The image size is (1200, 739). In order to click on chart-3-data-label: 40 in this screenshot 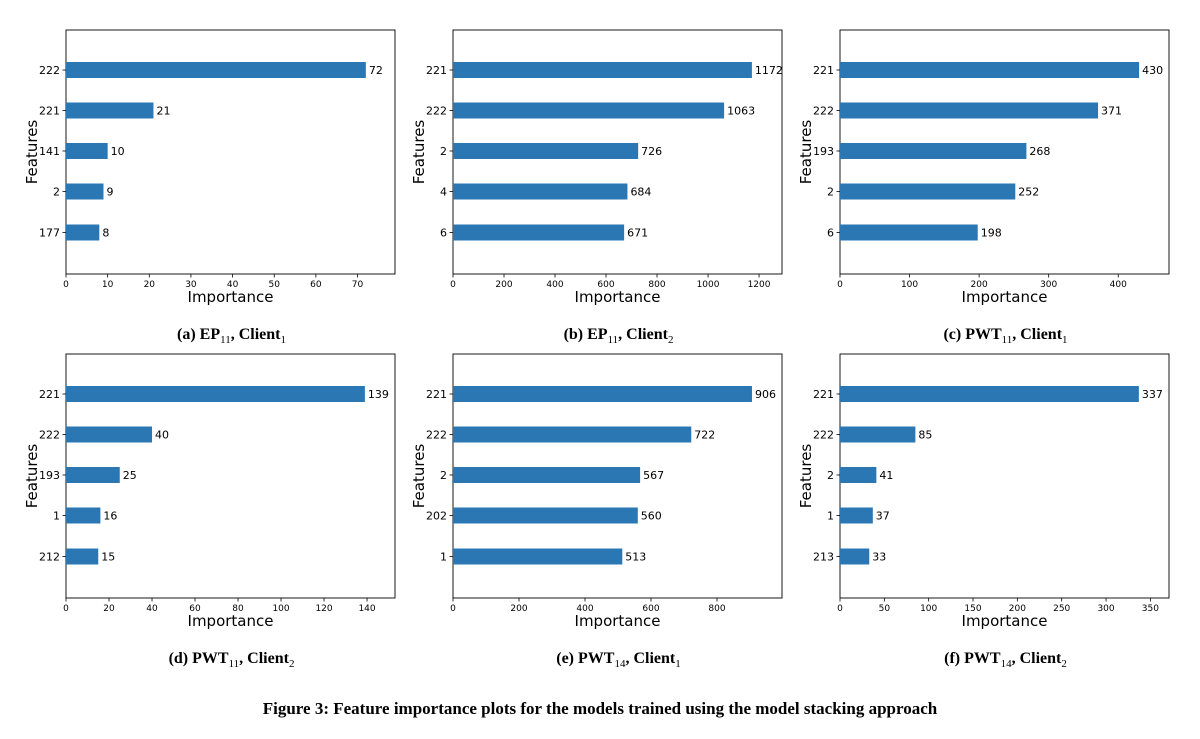, I will do `click(162, 435)`.